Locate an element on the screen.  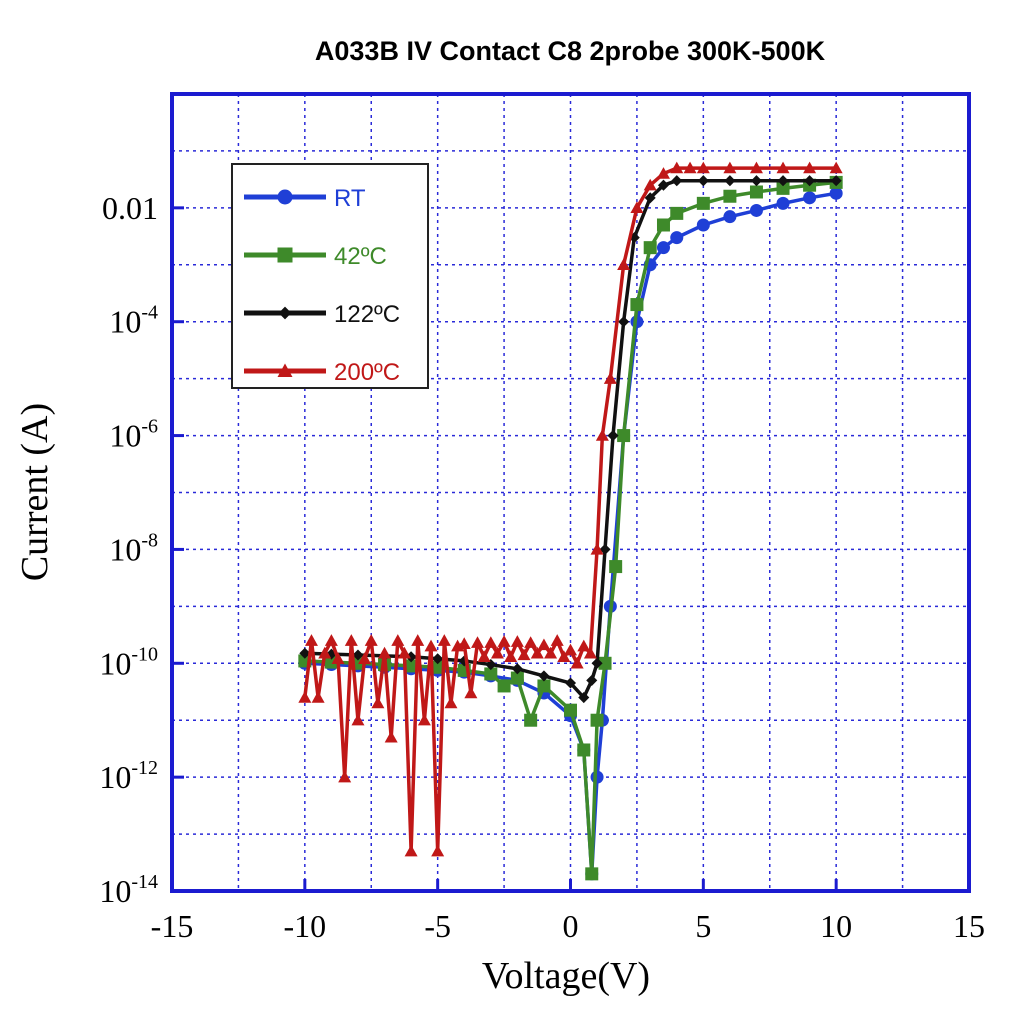
chart-title: A033B IV Contact C8 2probe 300K-500K is located at coordinates (570, 51).